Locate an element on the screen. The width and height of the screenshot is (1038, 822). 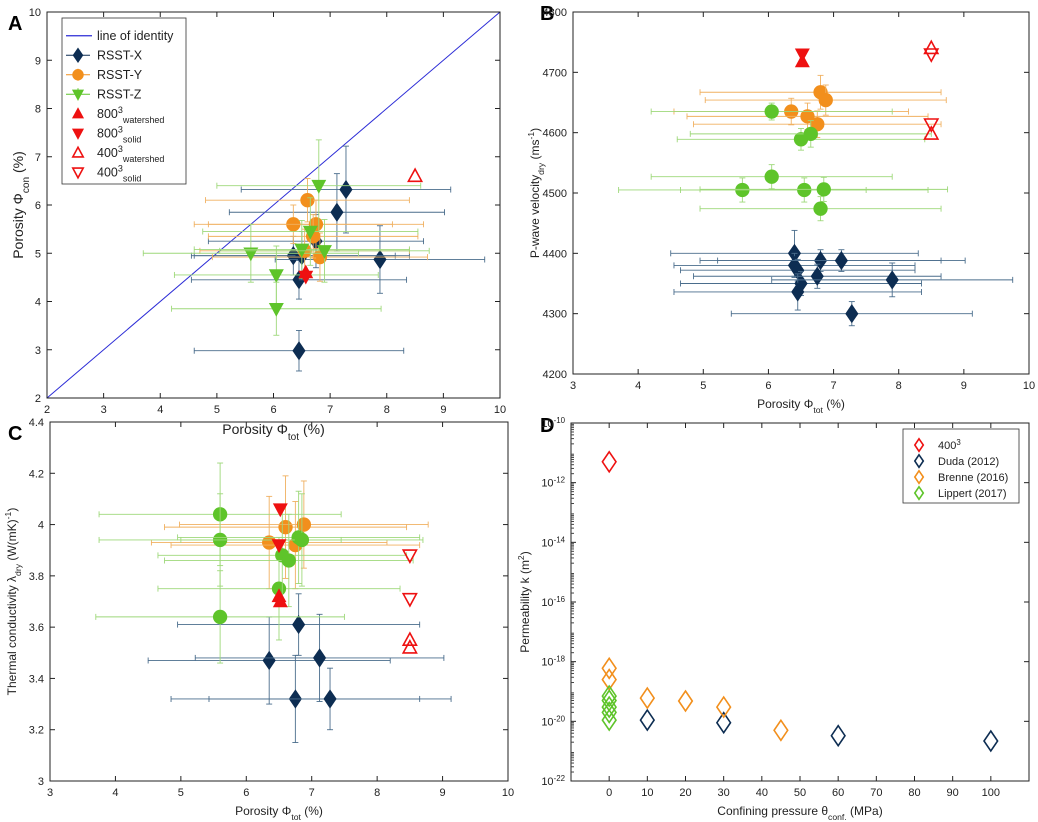
legend-entry: 8003watershed is located at coordinates (117, 115).